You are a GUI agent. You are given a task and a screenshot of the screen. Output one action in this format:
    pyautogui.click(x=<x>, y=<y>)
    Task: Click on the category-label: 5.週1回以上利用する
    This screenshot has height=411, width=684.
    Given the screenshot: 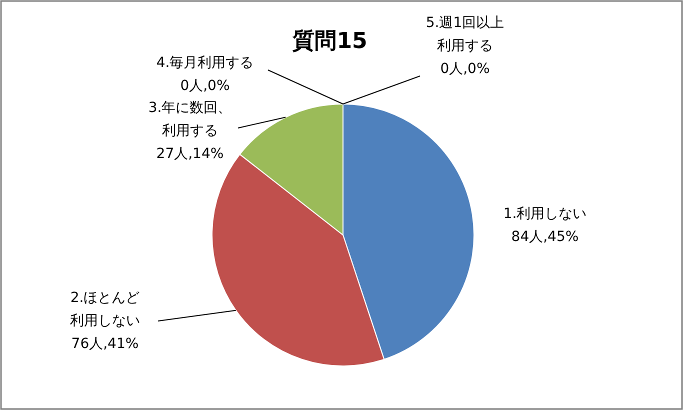 What is the action you would take?
    pyautogui.click(x=465, y=34)
    